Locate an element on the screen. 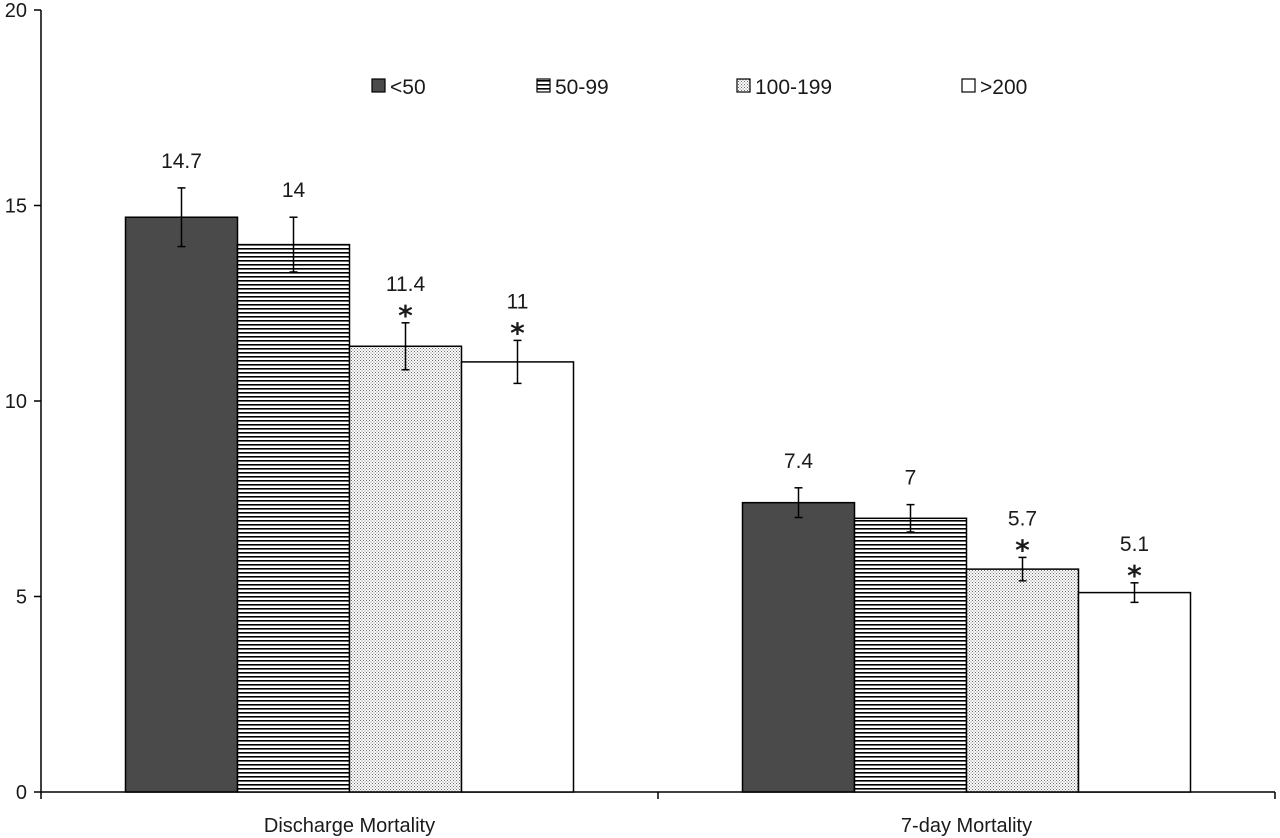 The image size is (1280, 838). value-label: 11 is located at coordinates (518, 301).